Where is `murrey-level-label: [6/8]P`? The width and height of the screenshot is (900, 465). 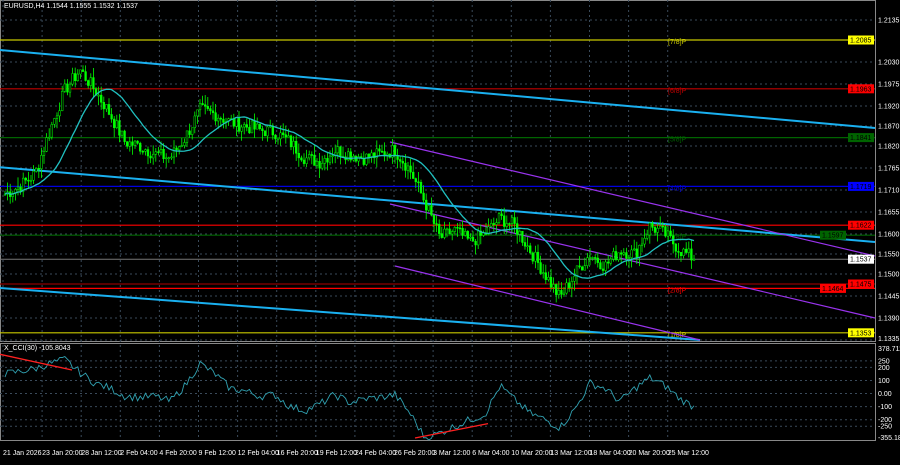
murrey-level-label: [6/8]P is located at coordinates (677, 91).